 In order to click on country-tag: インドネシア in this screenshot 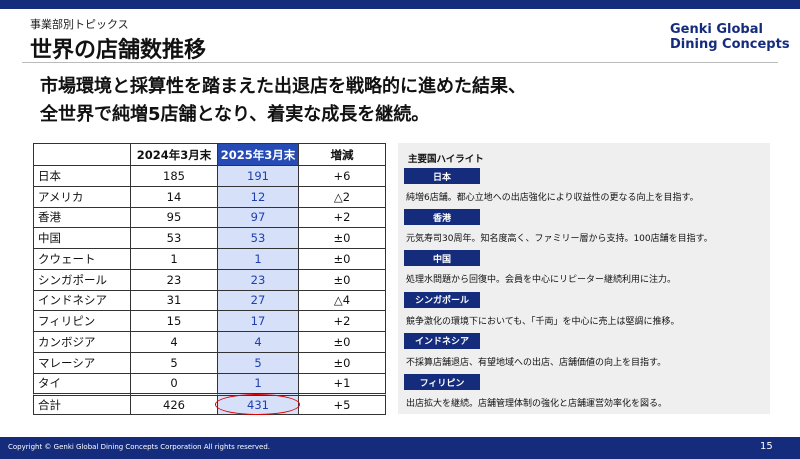, I will do `click(442, 340)`.